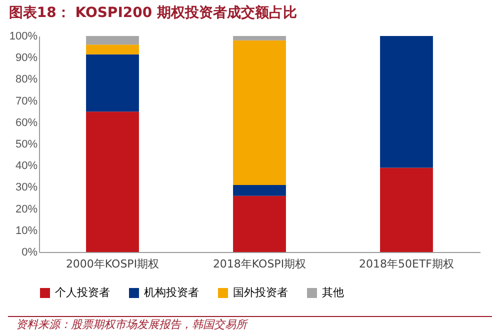 This screenshot has height=333, width=500. What do you see at coordinates (250, 324) in the screenshot?
I see `text: 资料来源：股票期权市场发展报告，韩国交易所` at bounding box center [250, 324].